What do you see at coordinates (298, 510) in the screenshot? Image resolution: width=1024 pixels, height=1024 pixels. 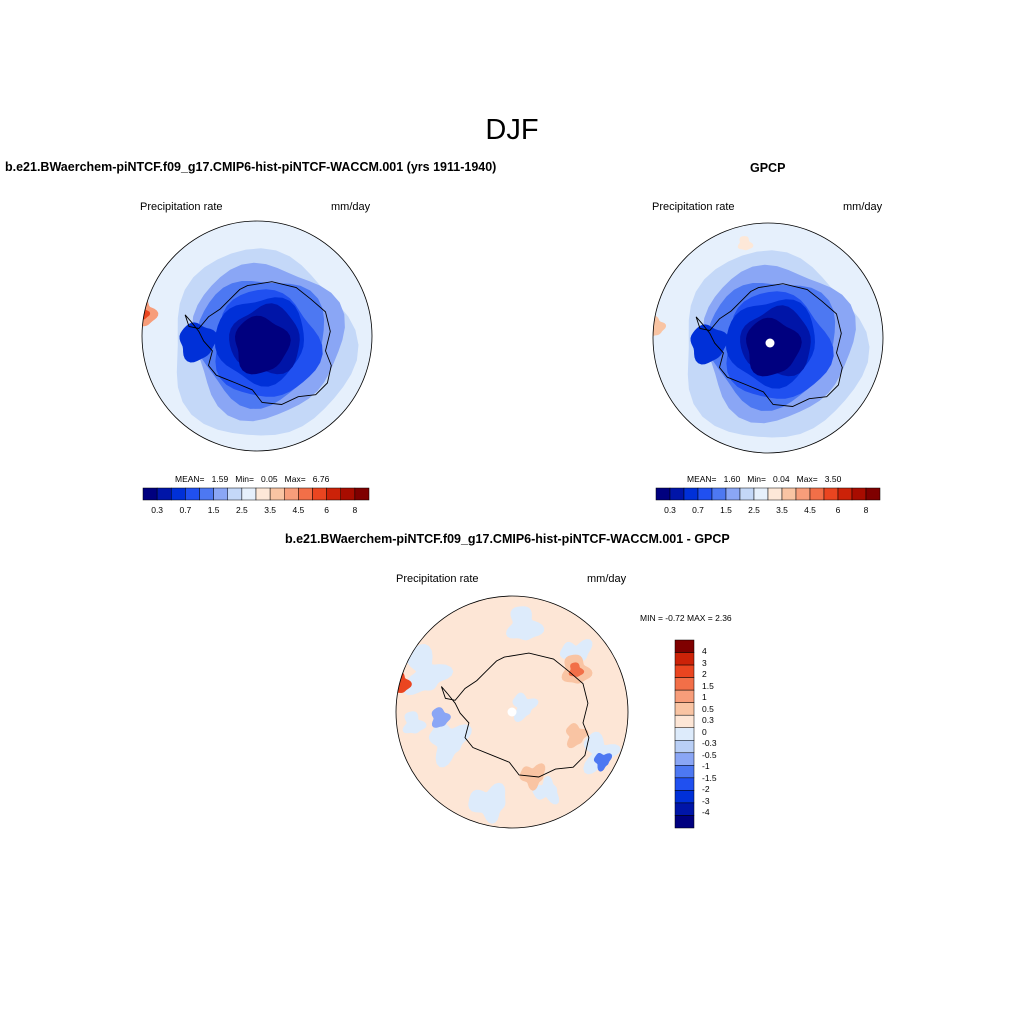 I see `panel1-colorbar-tick-label: 4.5` at bounding box center [298, 510].